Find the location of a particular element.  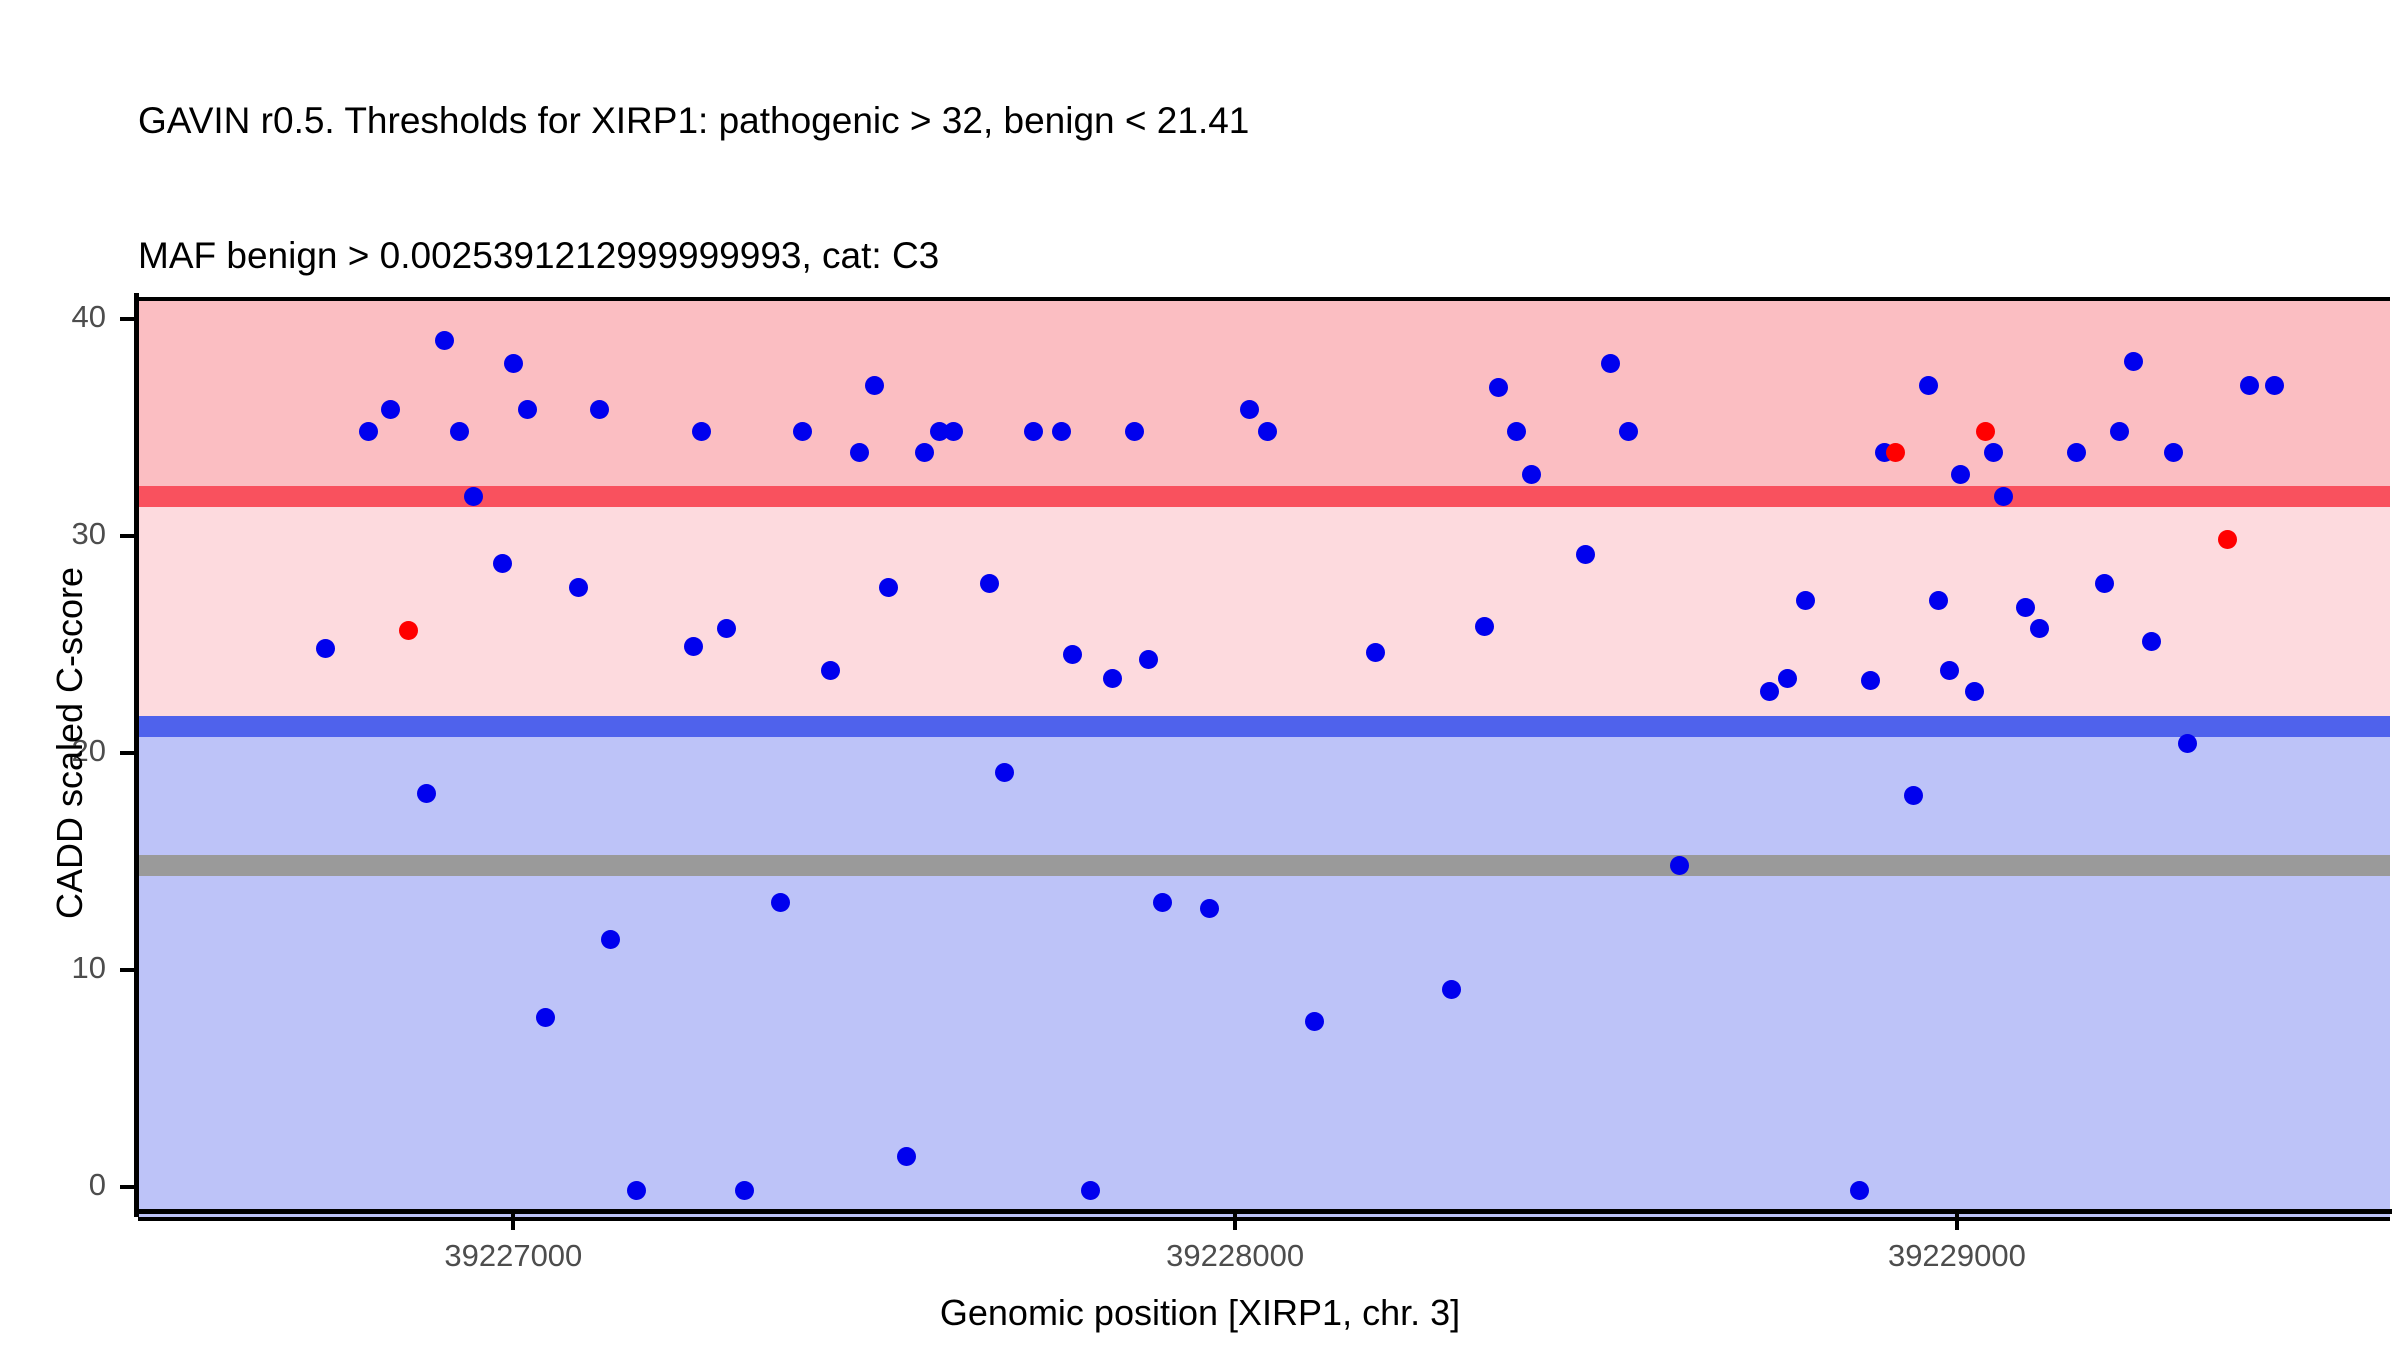

y-axis-title: CADD scaled C-score is located at coordinates (69, 743).